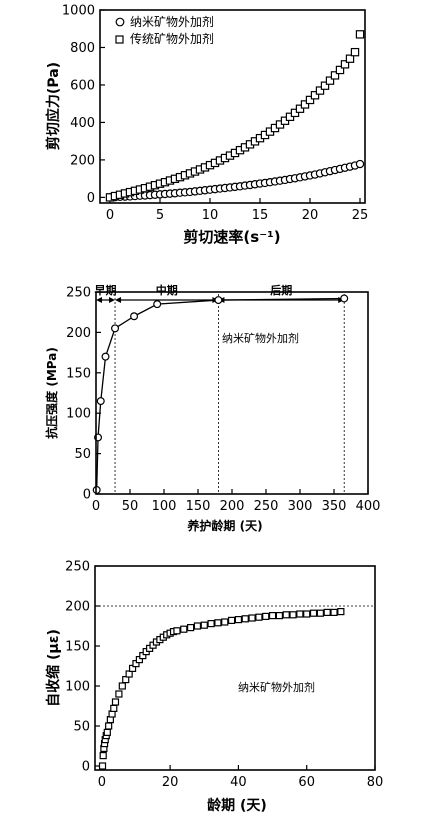  Describe the element at coordinates (130, 506) in the screenshot. I see `x-tick-label: 50` at that location.